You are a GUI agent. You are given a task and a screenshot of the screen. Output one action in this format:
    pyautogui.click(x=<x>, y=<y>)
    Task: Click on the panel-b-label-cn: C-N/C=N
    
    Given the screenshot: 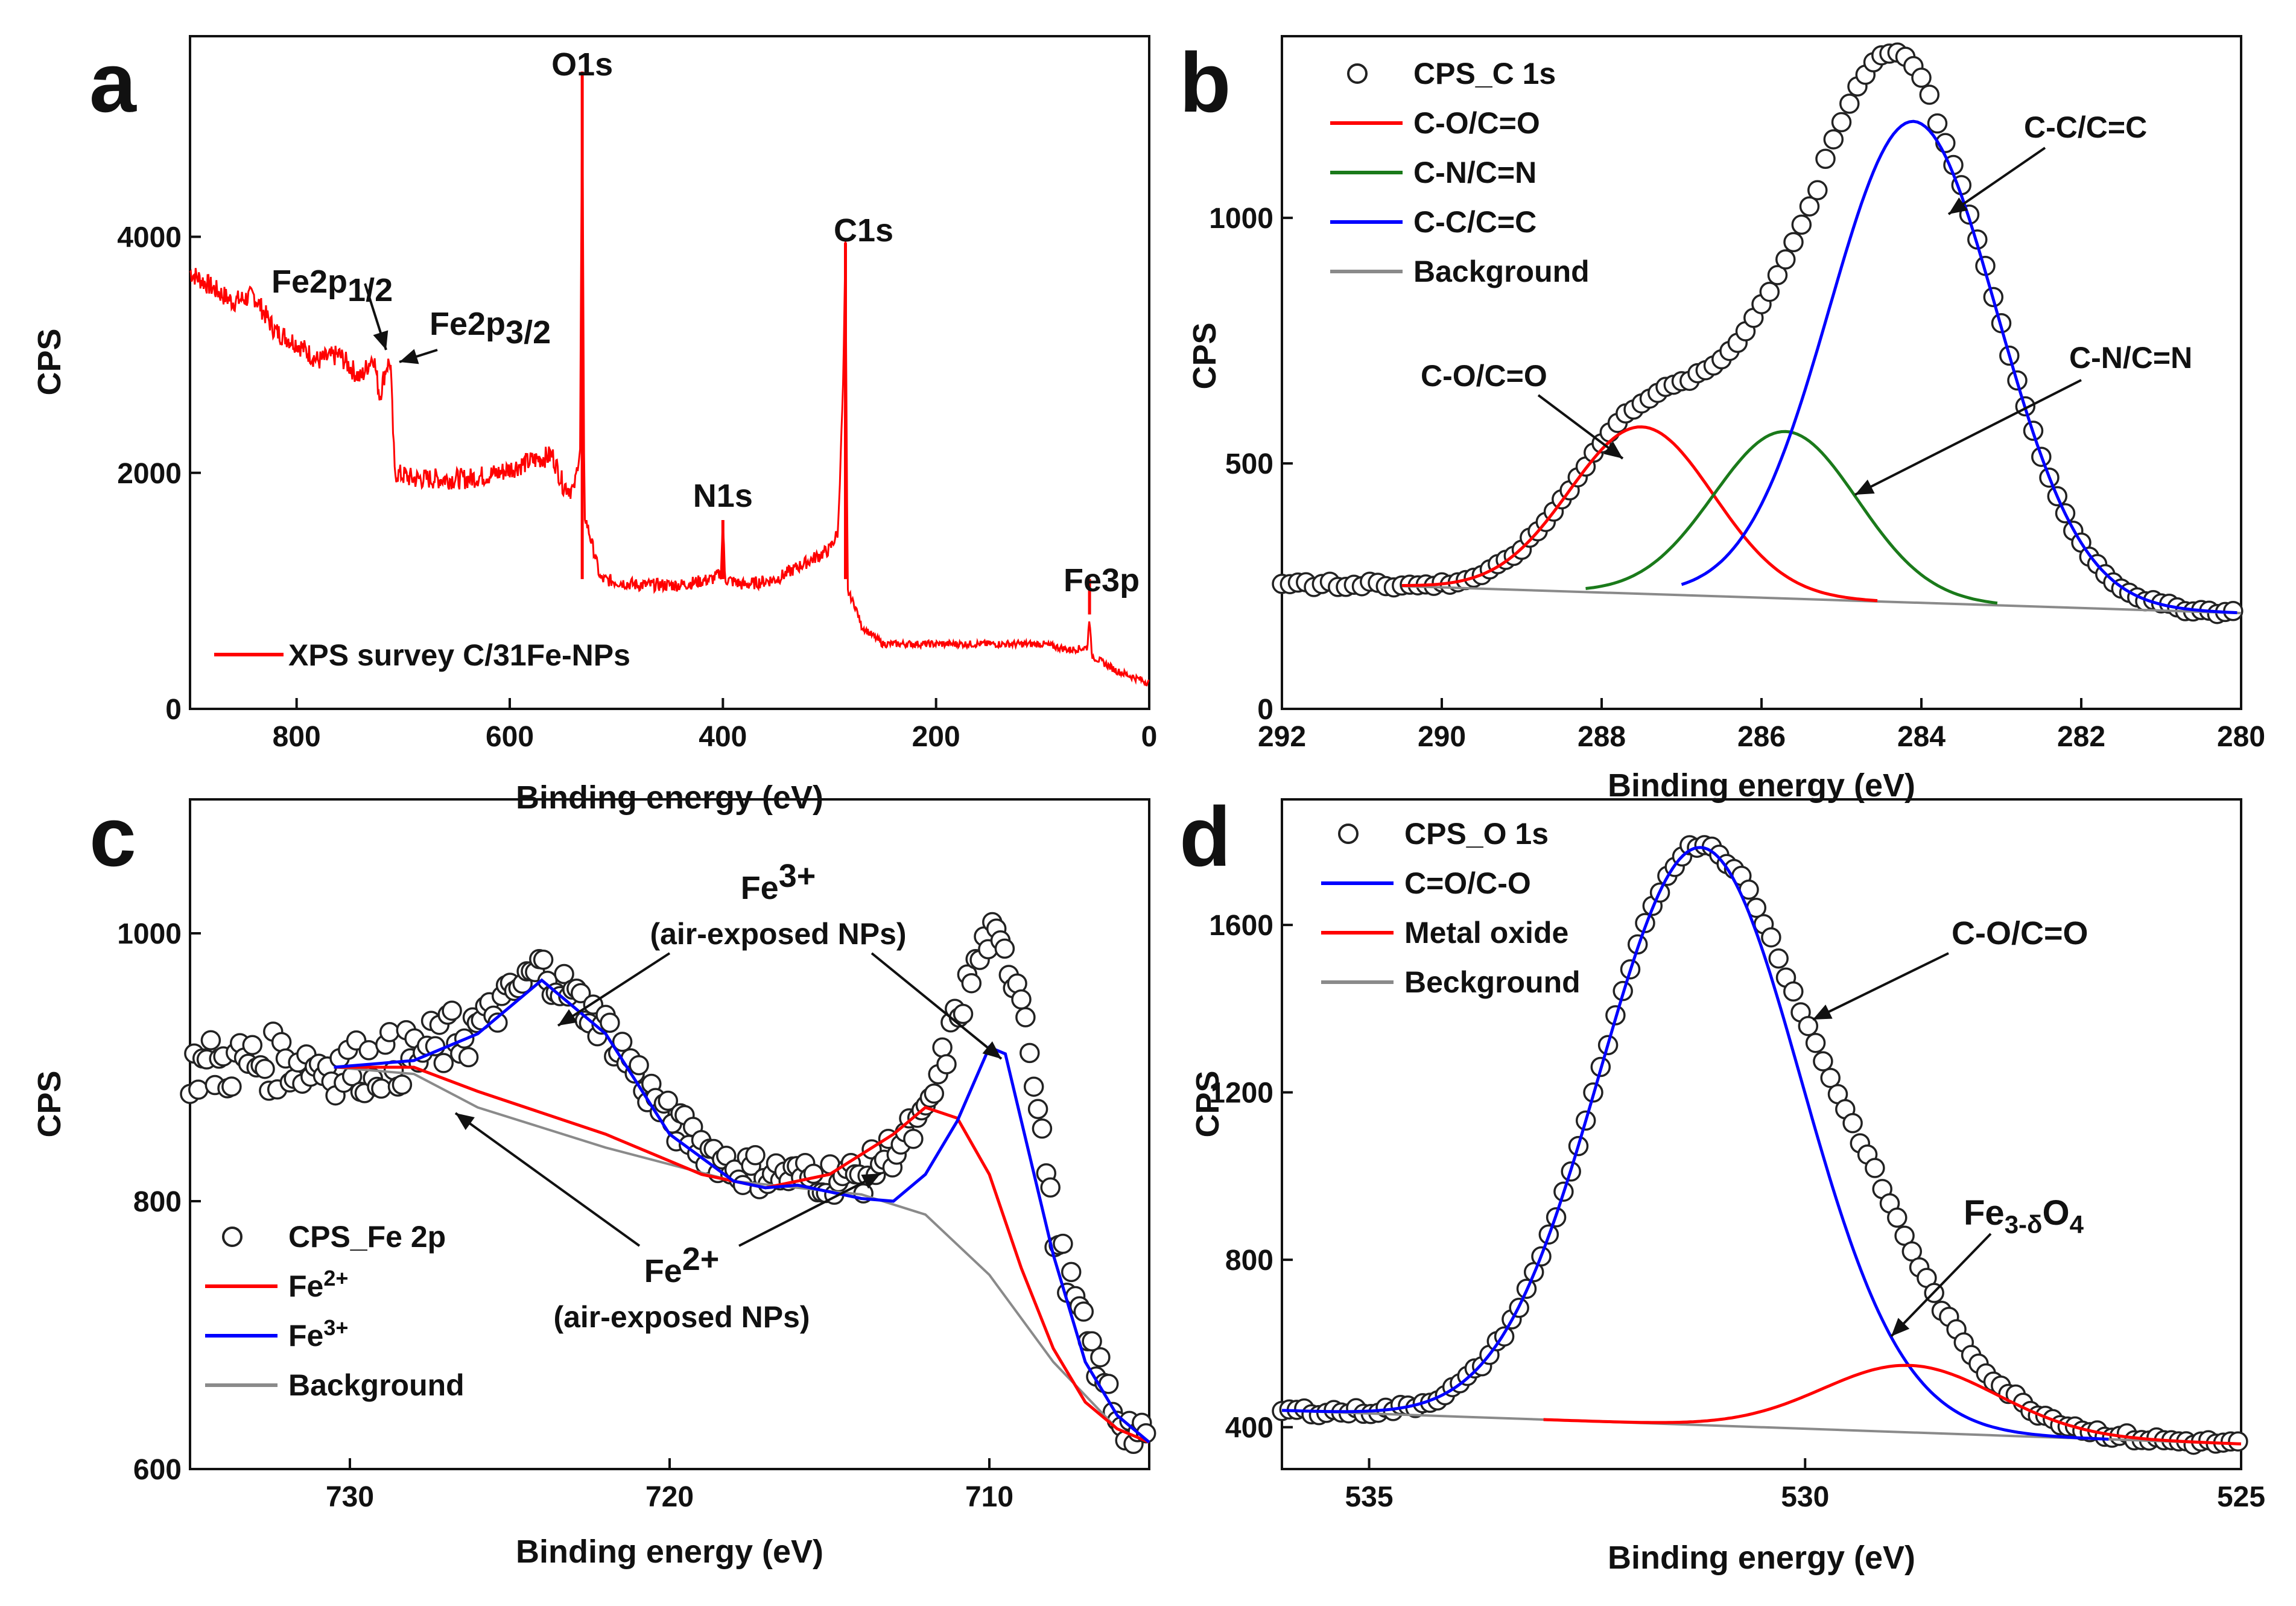 What is the action you would take?
    pyautogui.click(x=2130, y=358)
    